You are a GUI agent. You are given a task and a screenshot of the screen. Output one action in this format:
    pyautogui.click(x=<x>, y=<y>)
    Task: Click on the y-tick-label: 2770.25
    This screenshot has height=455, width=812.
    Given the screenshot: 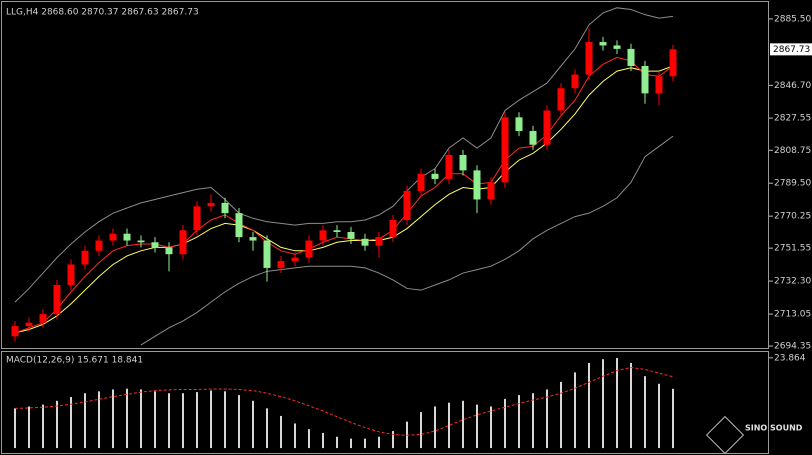 What is the action you would take?
    pyautogui.click(x=792, y=217)
    